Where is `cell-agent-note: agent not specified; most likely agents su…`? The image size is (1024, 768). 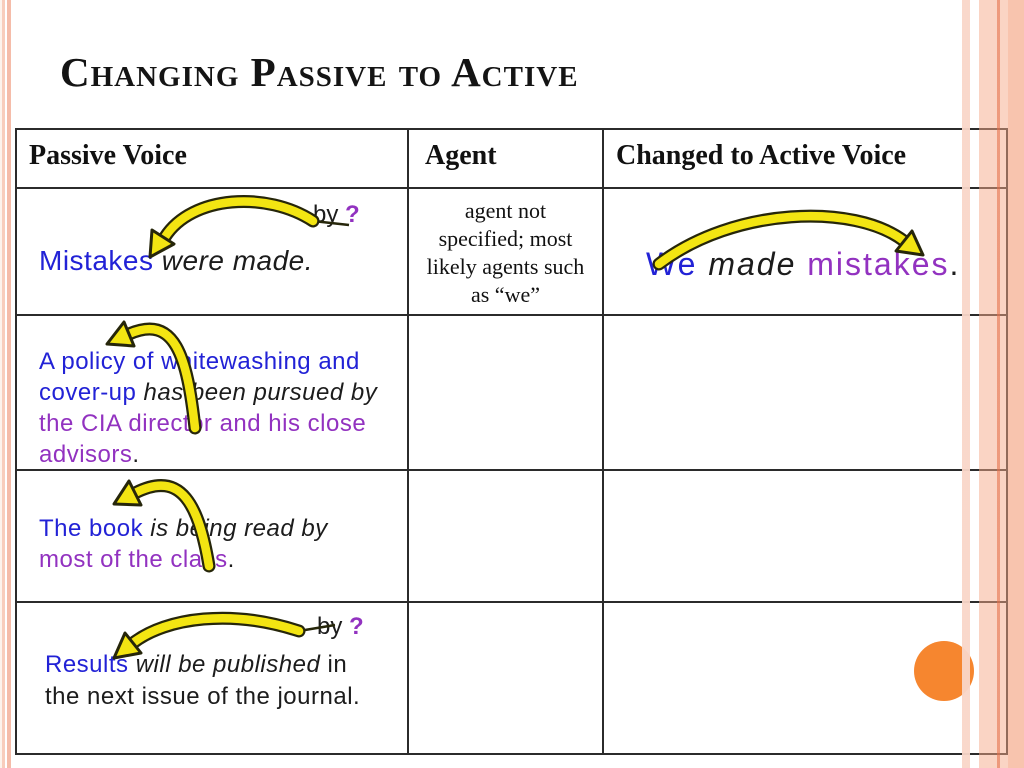
cell-agent-note: agent not specified; most likely agents su… is located at coordinates (504, 250).